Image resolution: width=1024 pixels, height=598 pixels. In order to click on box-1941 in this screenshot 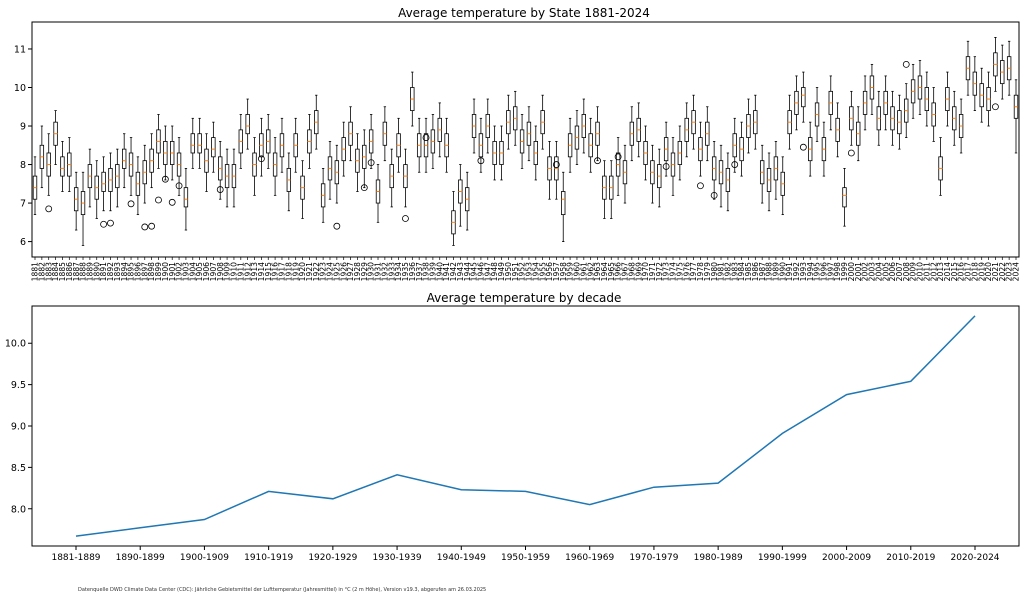, I will do `click(446, 145)`.